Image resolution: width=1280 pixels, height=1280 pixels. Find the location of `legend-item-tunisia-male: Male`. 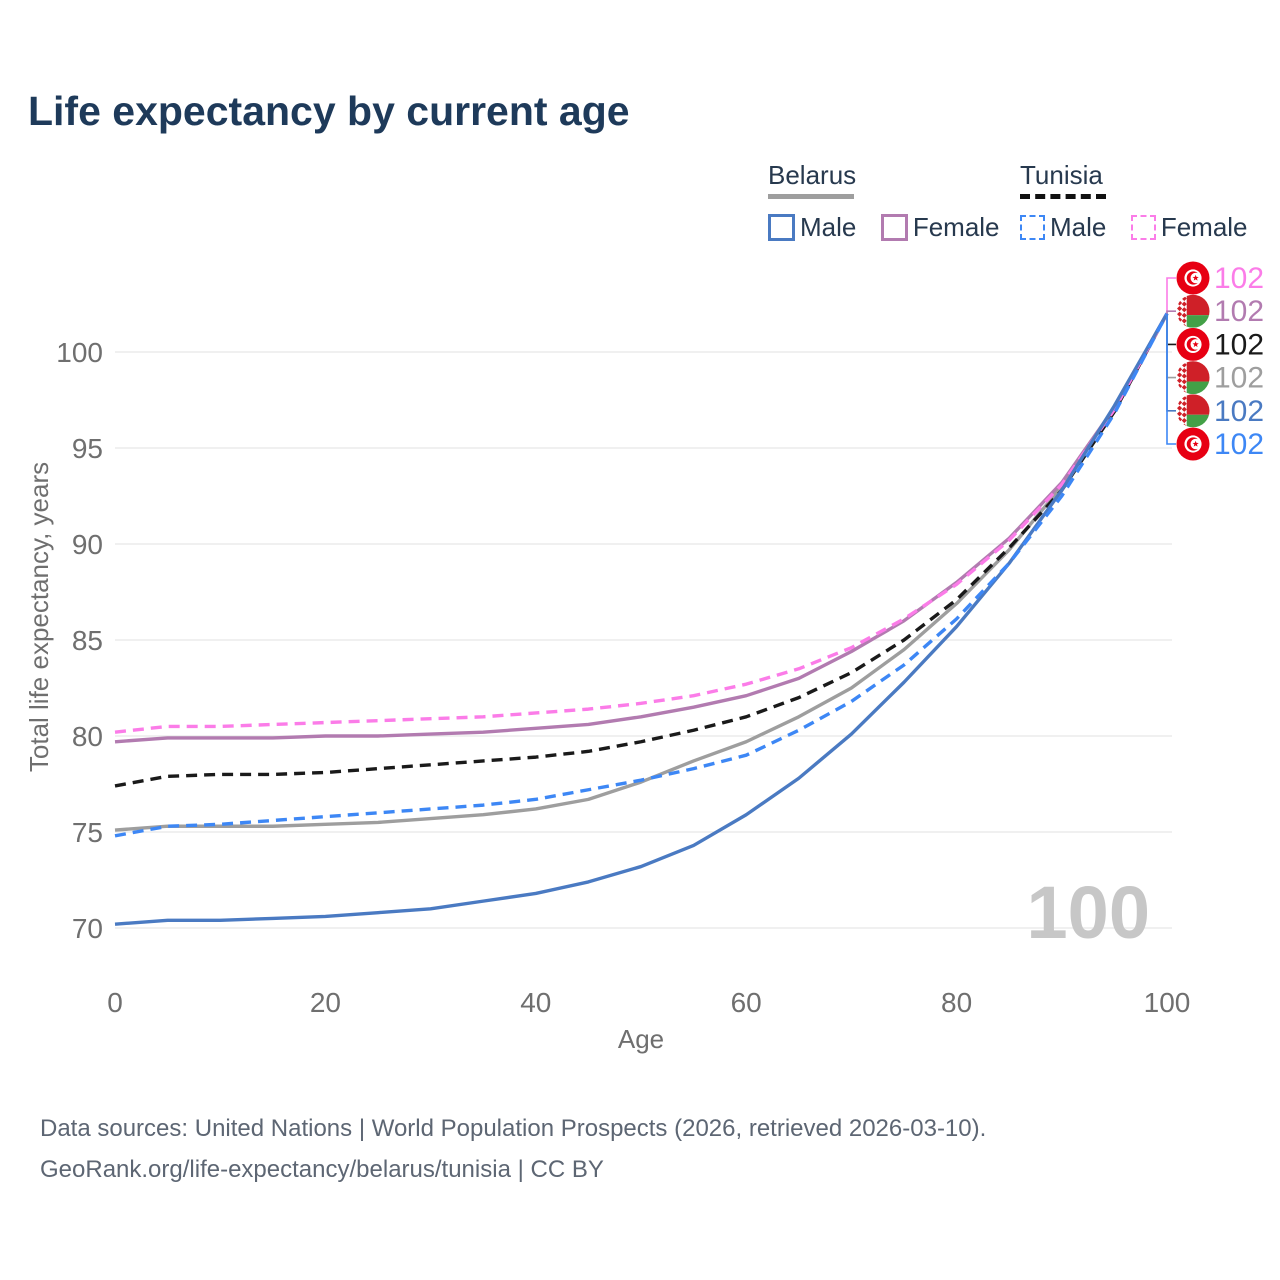

legend-item-tunisia-male: Male is located at coordinates (1063, 227).